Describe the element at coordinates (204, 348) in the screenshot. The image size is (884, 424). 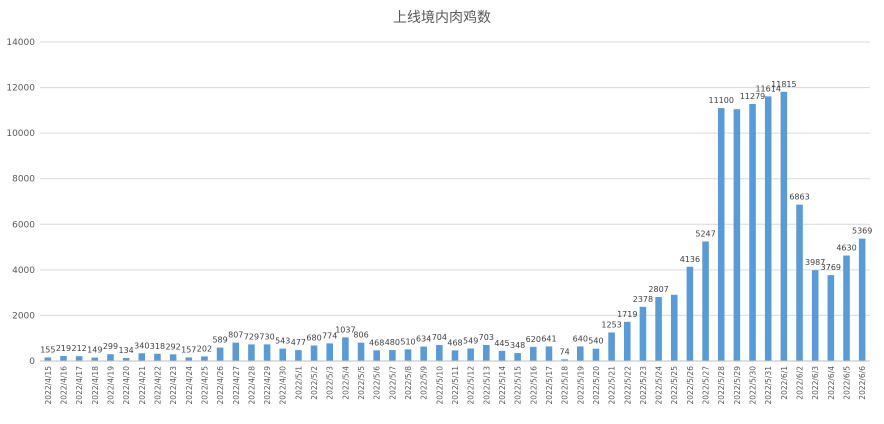
I see `data-label: 202` at that location.